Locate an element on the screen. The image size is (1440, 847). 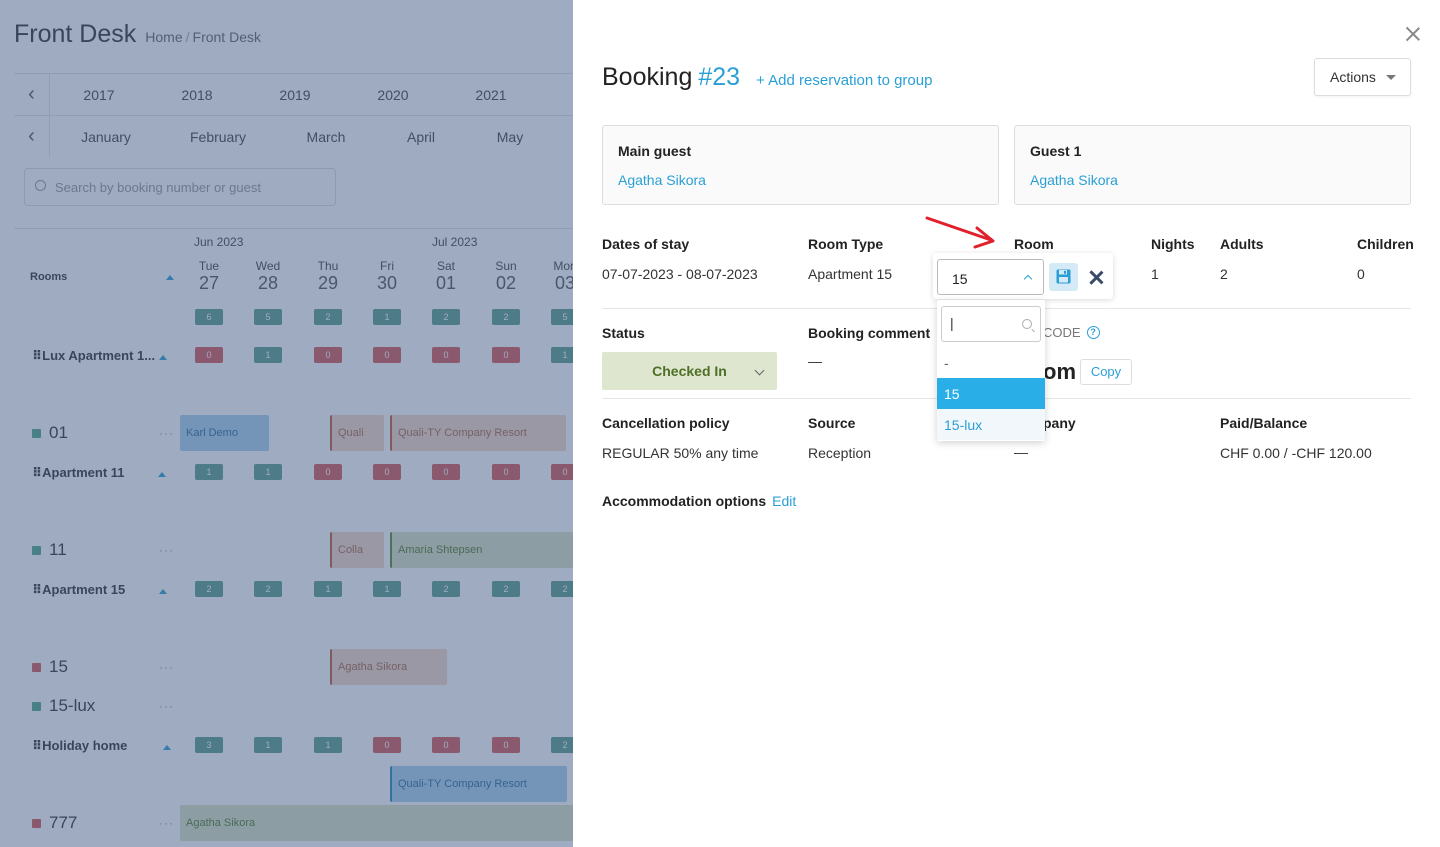
guest-card-label: Main guest is located at coordinates (655, 151).